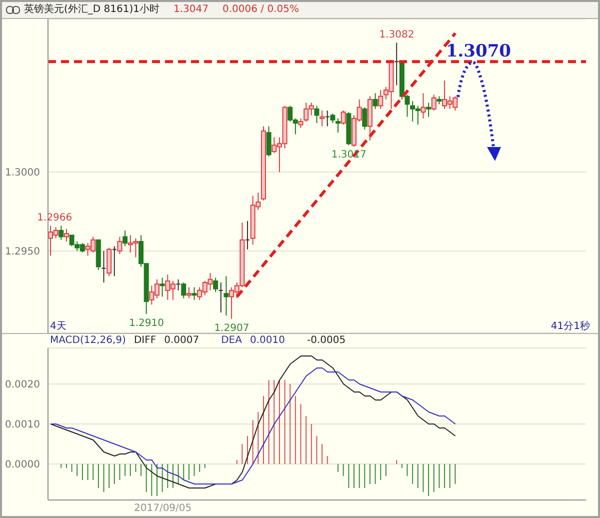 This screenshot has width=600, height=518. Describe the element at coordinates (479, 52) in the screenshot. I see `ref-line-label: 1.3070` at that location.